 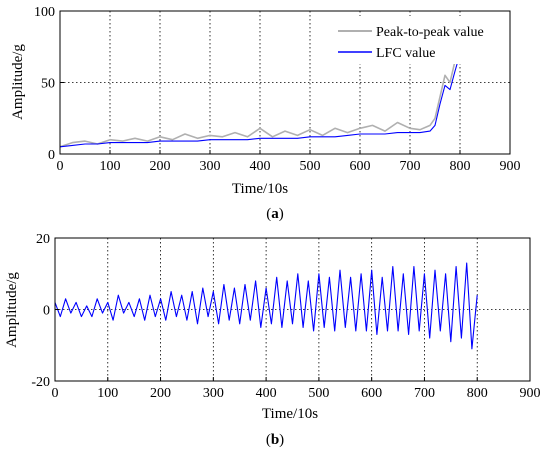 I want to click on panel-b-x-tick-label: 400, so click(x=266, y=393).